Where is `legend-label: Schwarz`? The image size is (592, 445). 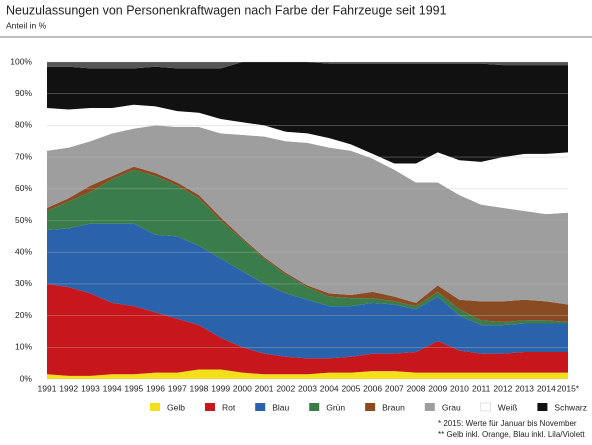 legend-label: Schwarz is located at coordinates (570, 407).